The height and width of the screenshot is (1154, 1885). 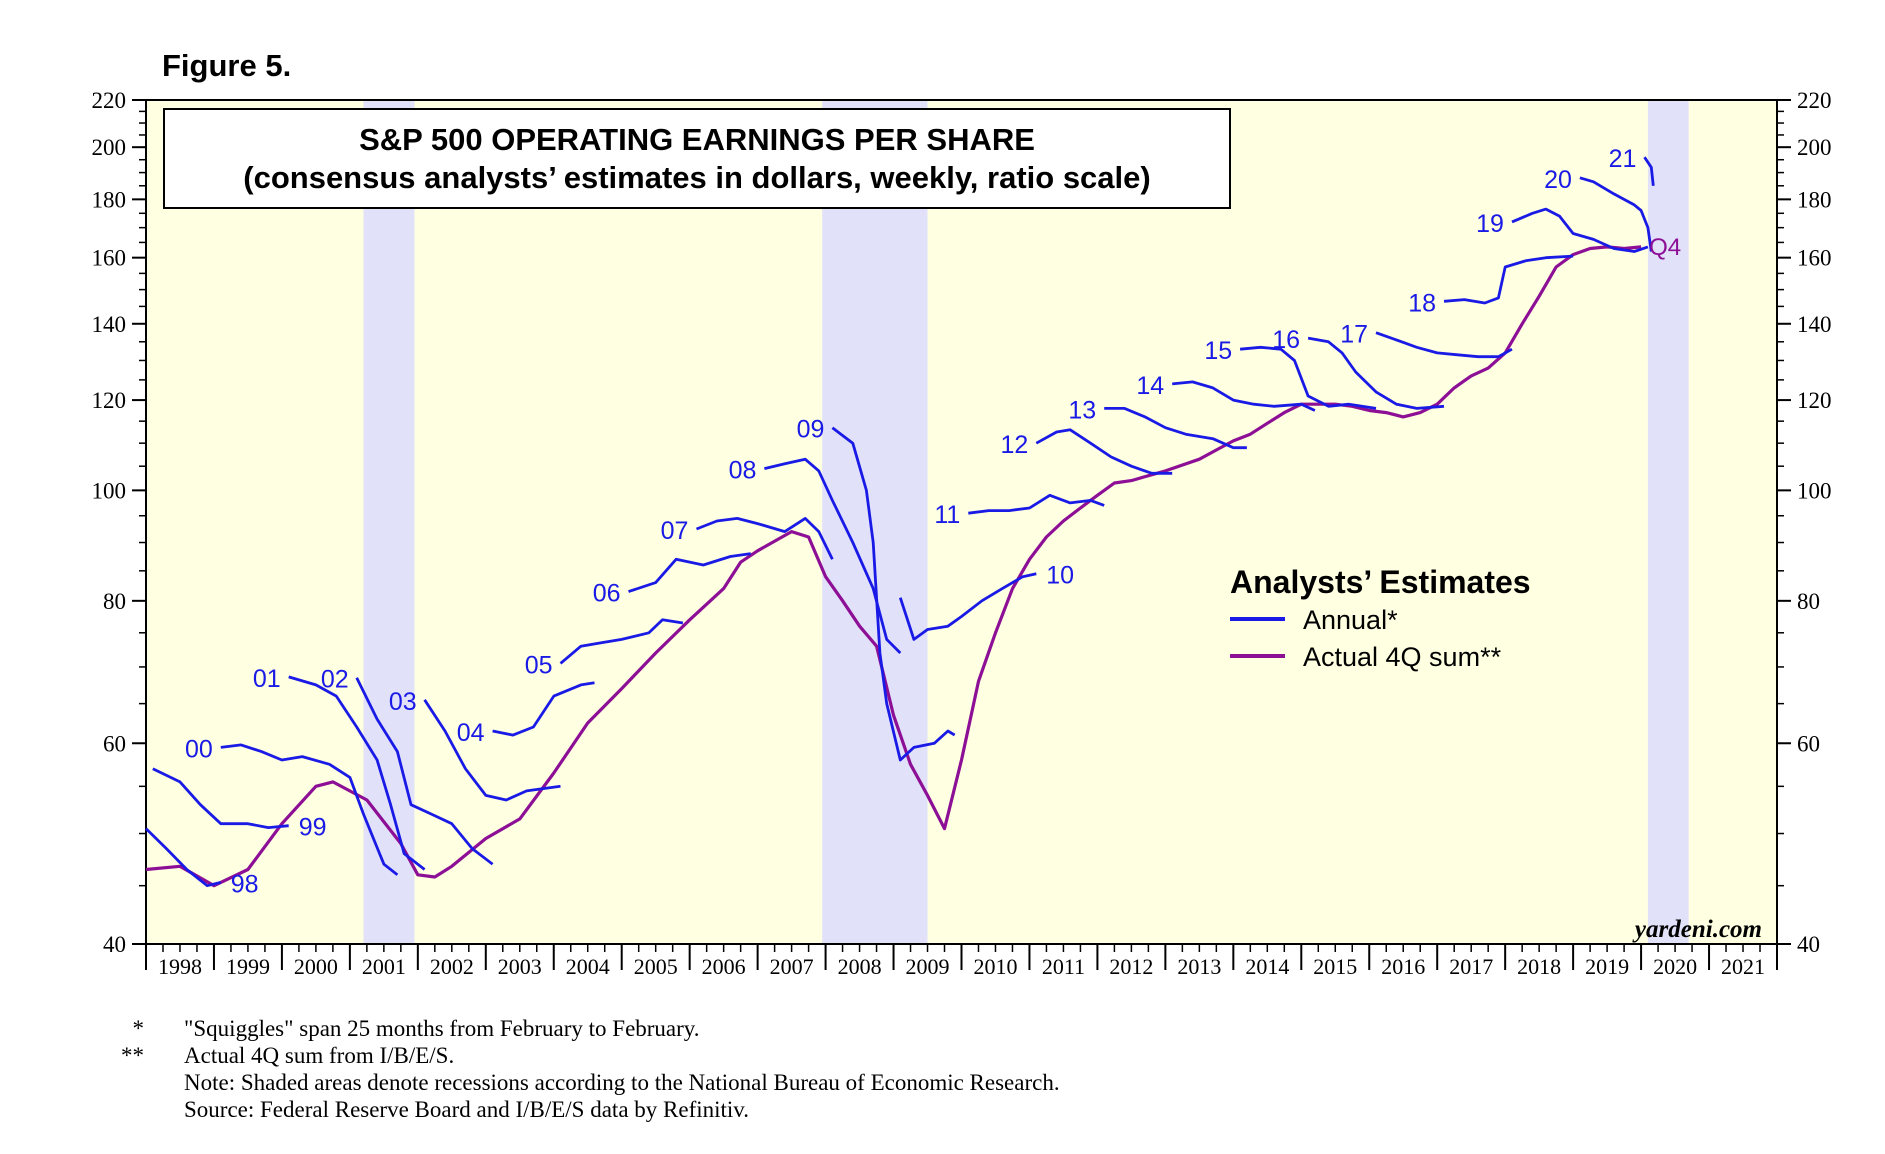 I want to click on x-tick-label: 2011, so click(x=1063, y=966).